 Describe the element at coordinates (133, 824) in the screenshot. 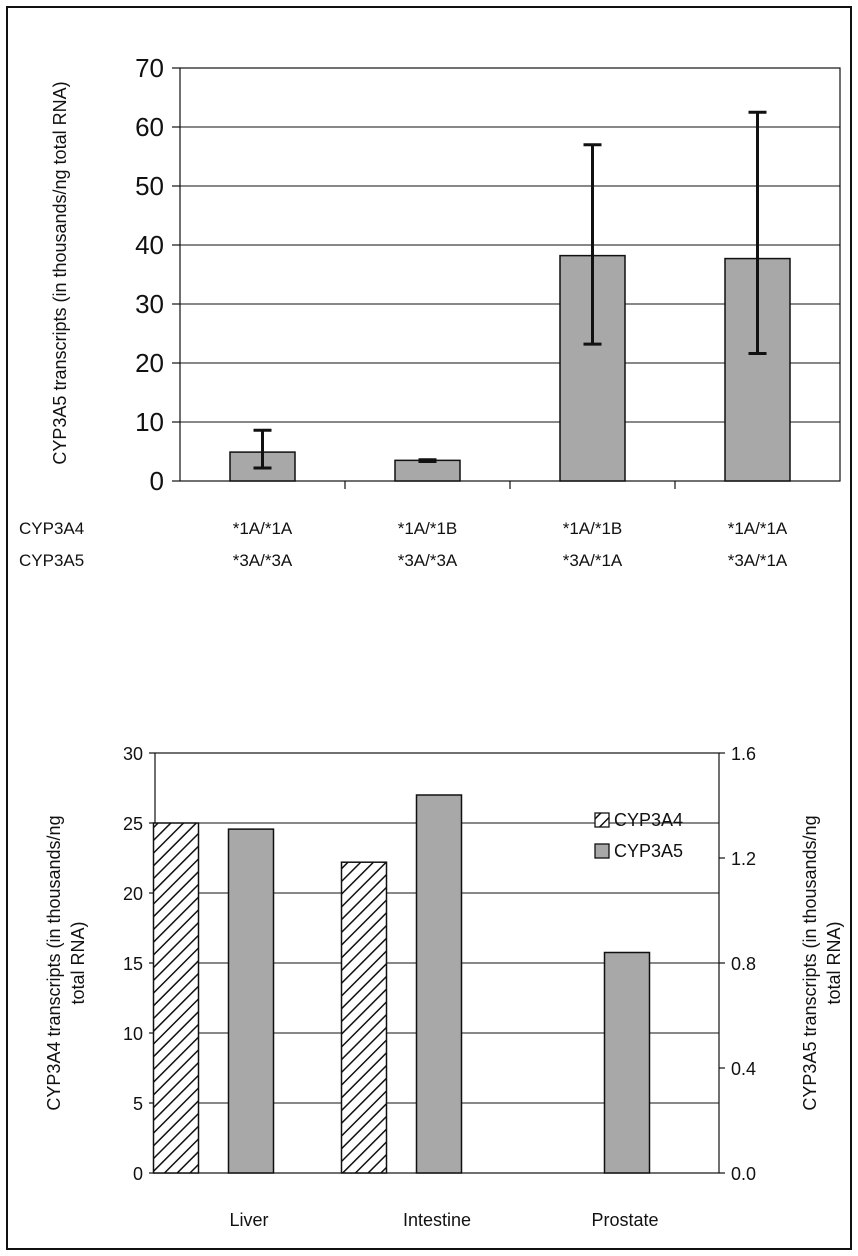

I see `left-y-tick-label: 25` at that location.